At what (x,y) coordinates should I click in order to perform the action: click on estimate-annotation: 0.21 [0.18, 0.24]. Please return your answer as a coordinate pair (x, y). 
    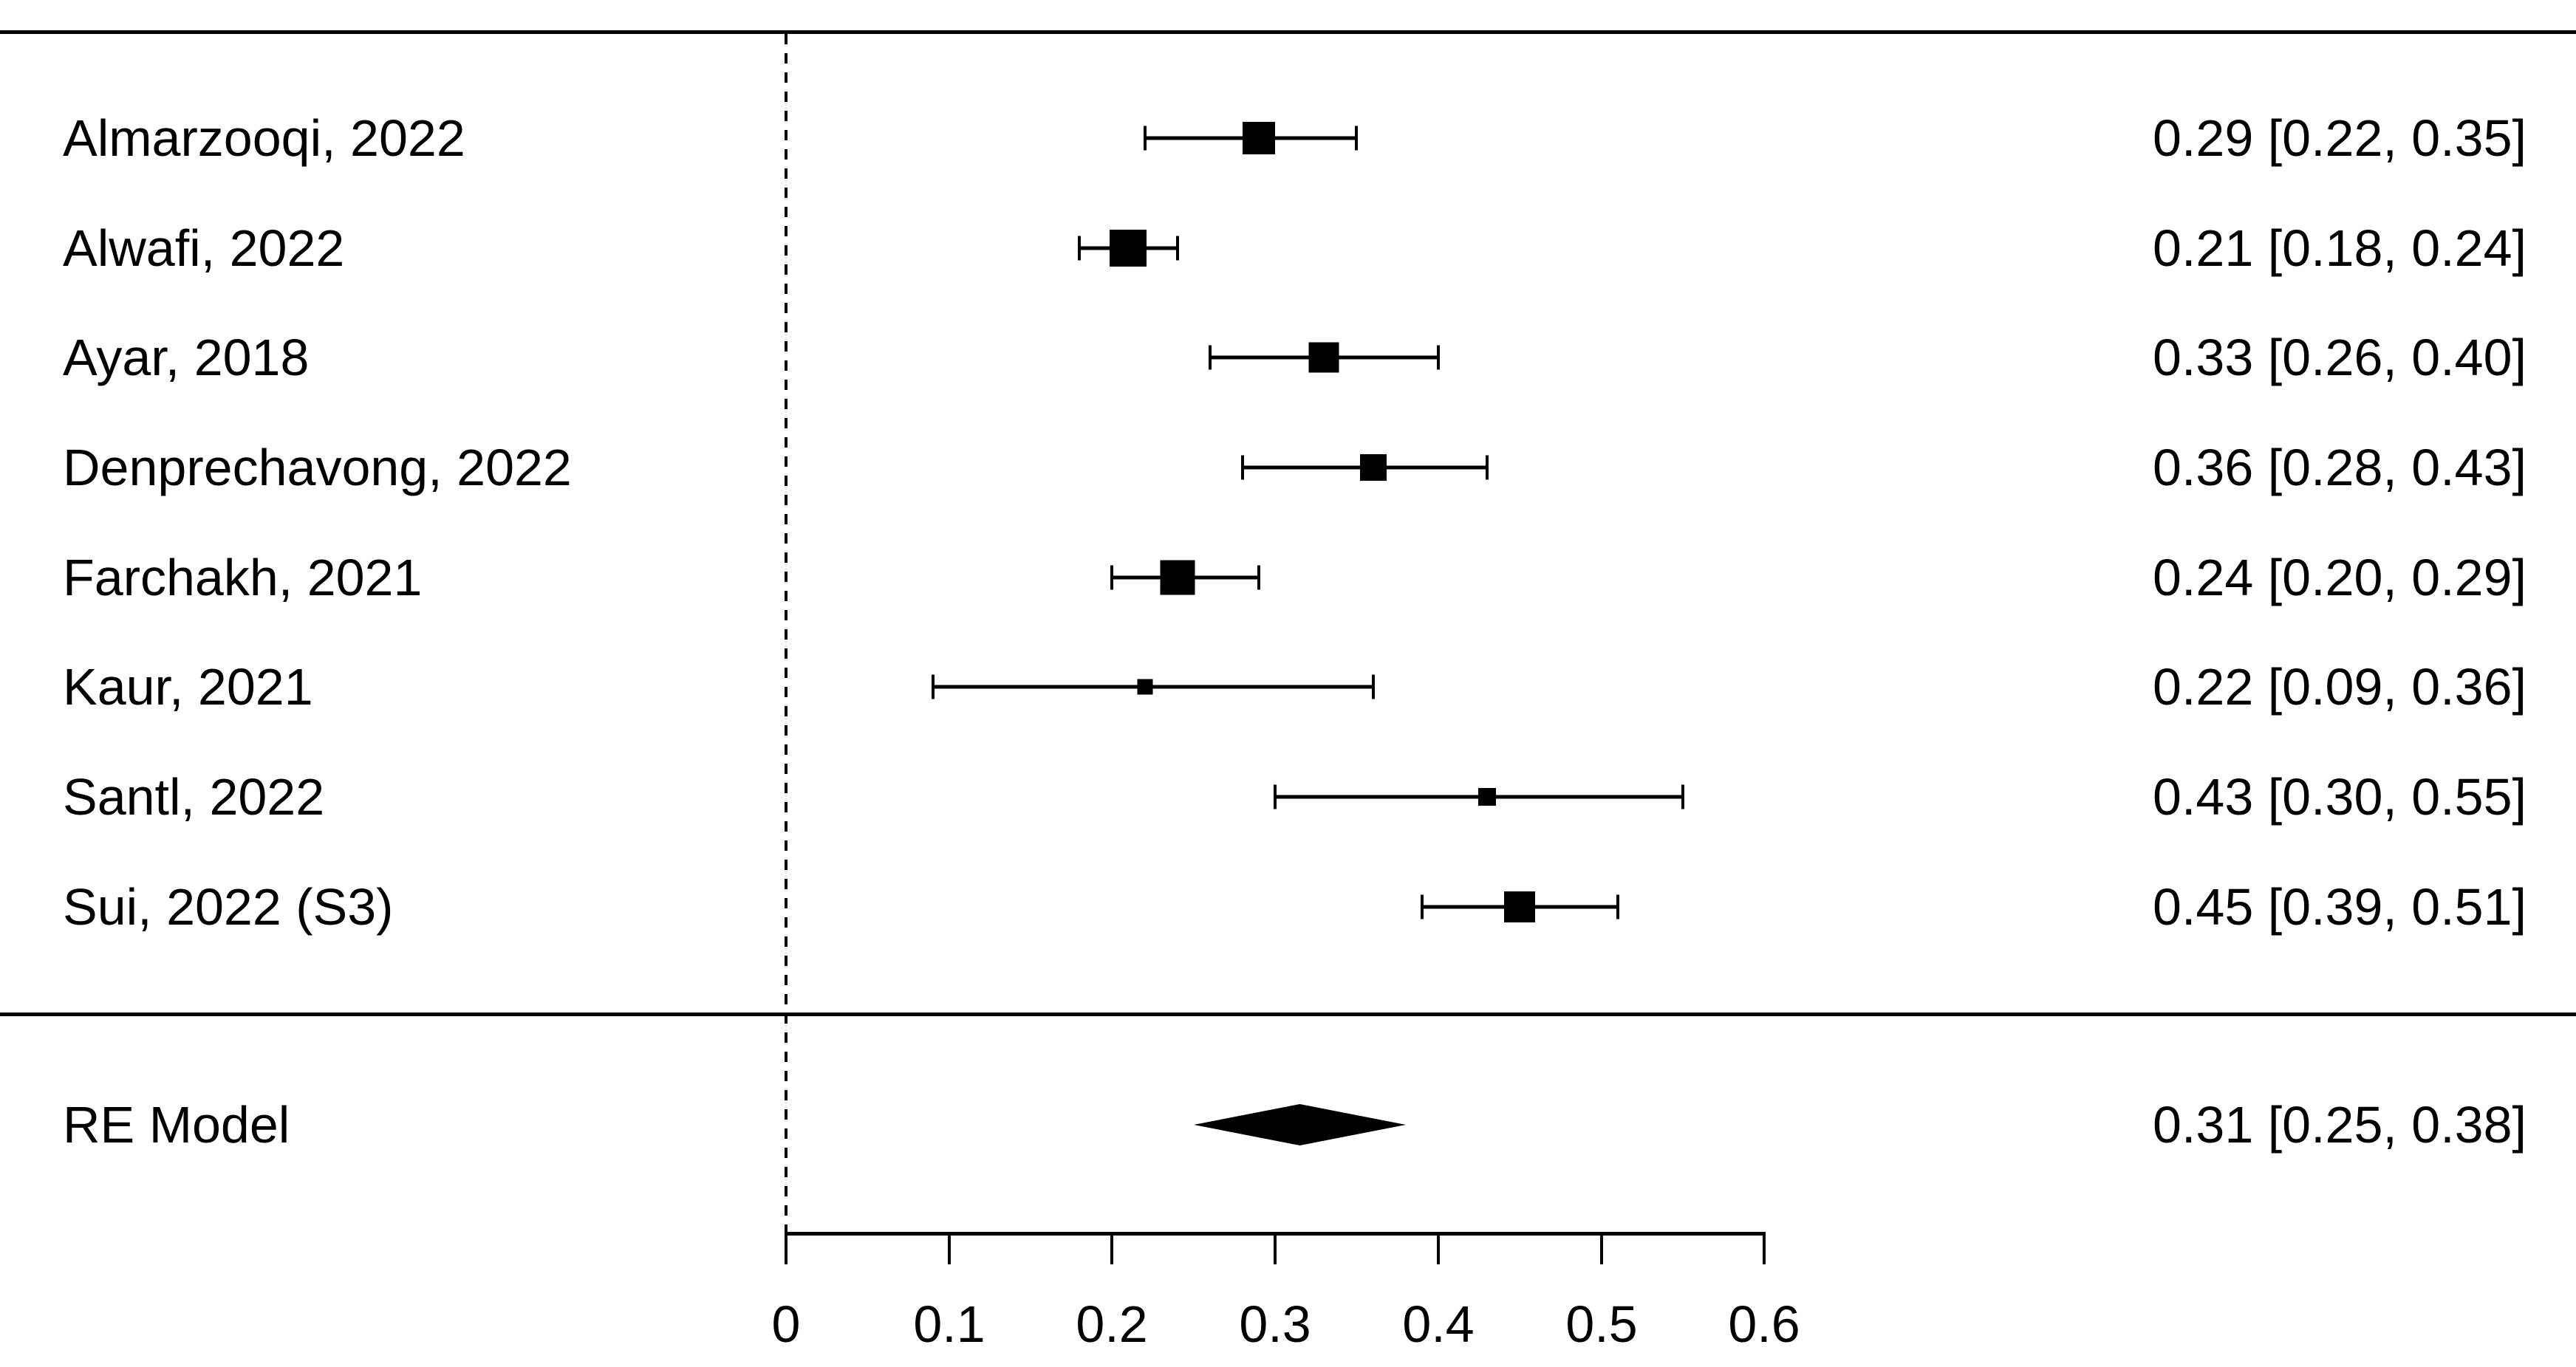
    Looking at the image, I should click on (2340, 248).